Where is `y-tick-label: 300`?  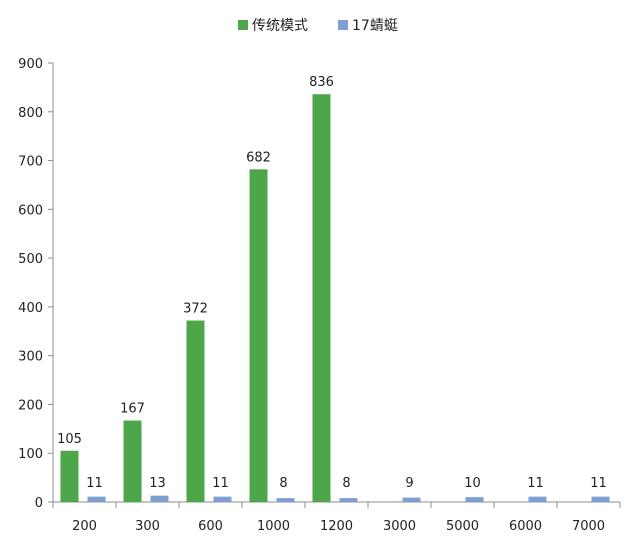
y-tick-label: 300 is located at coordinates (30, 357).